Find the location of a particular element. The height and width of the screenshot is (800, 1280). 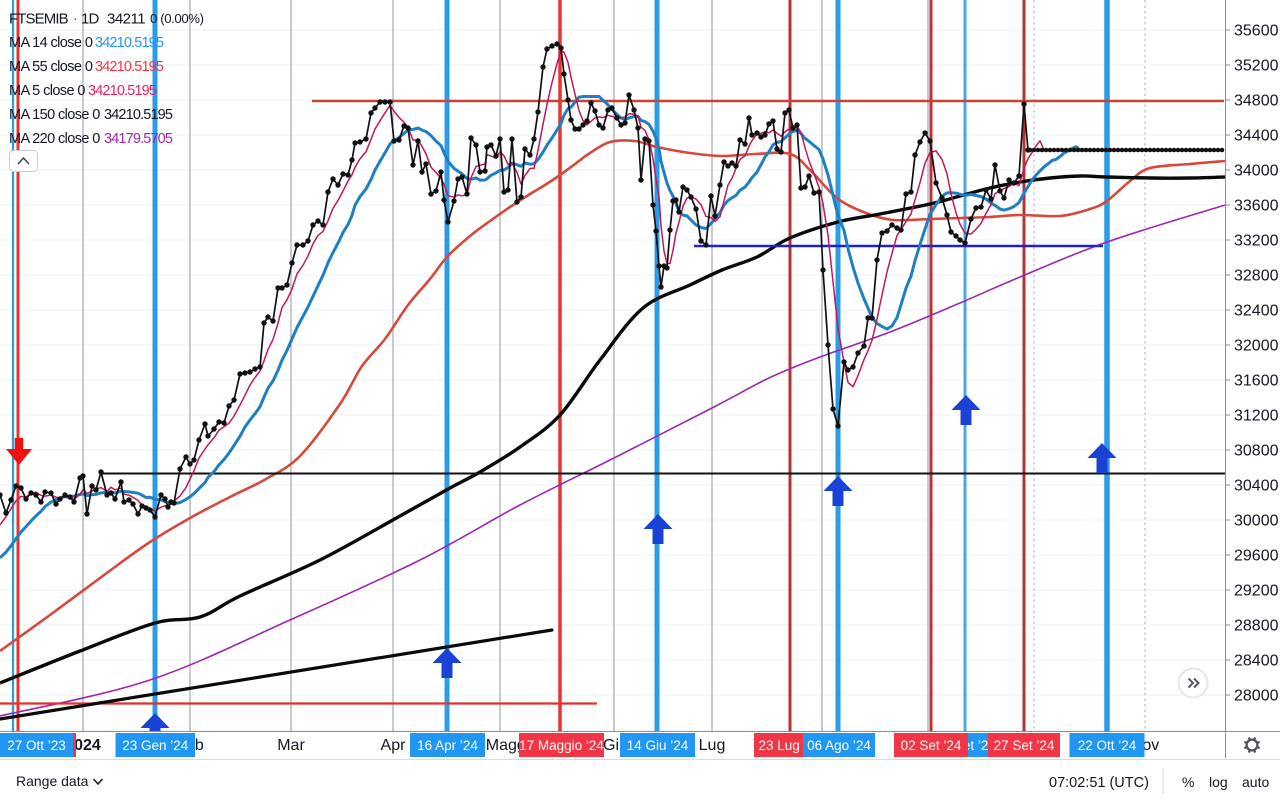

svg-text: 32800 is located at coordinates (1256, 276).